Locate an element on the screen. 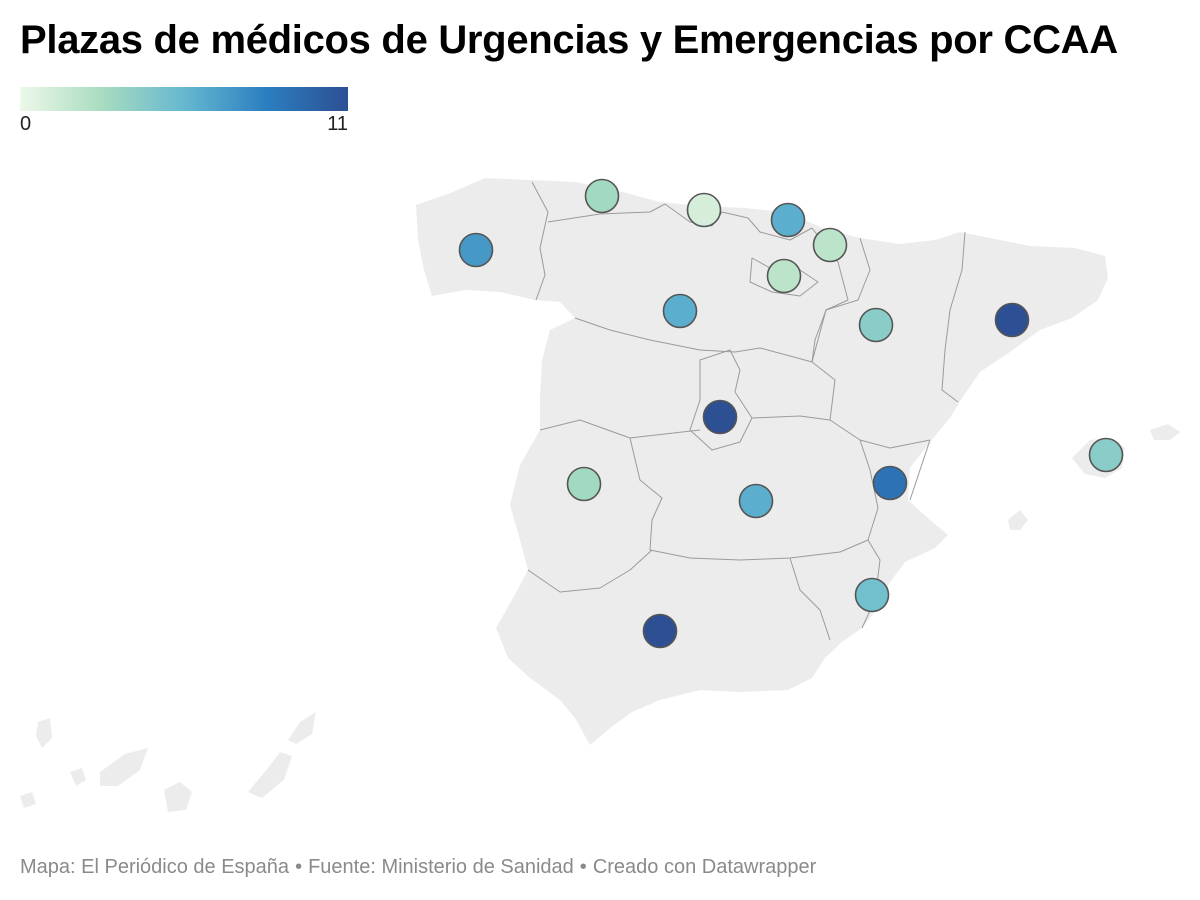  color-legend: 0 11 is located at coordinates (184, 112).